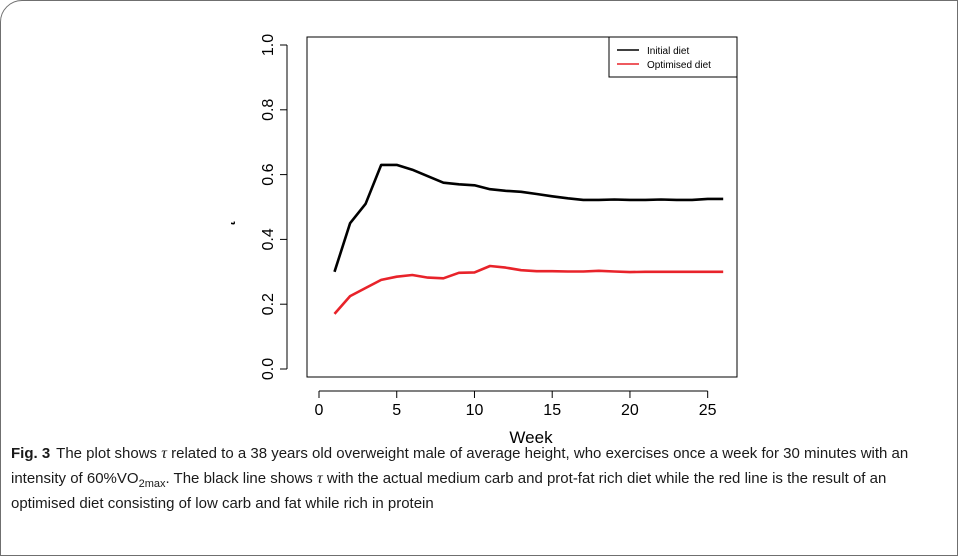  What do you see at coordinates (268, 110) in the screenshot?
I see `y-tick-label: 0.8` at bounding box center [268, 110].